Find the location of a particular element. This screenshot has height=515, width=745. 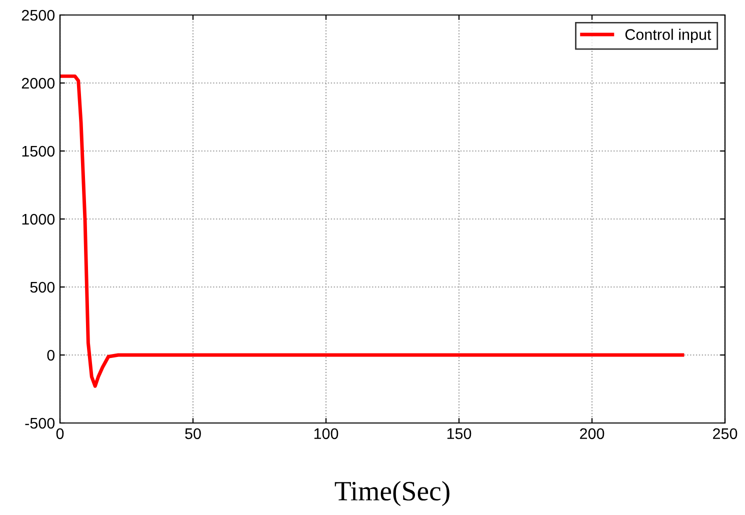

y-tick-label: 1500 is located at coordinates (38, 151).